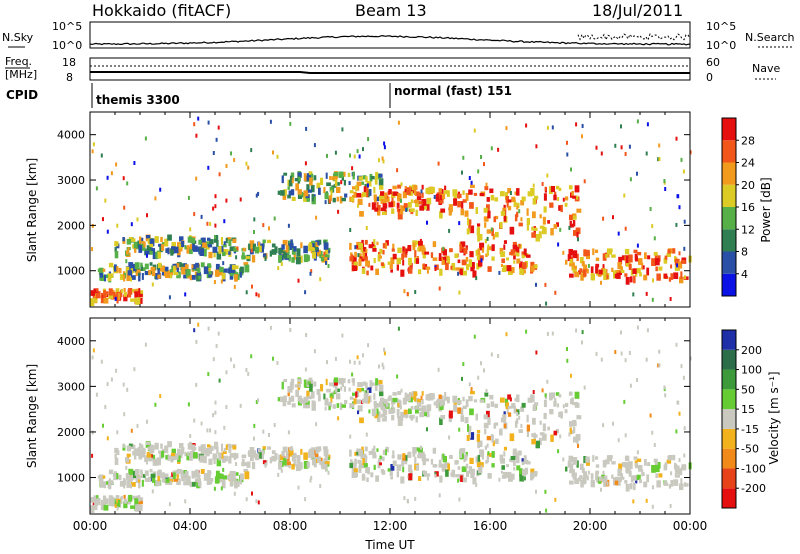 This screenshot has width=800, height=554. Describe the element at coordinates (753, 468) in the screenshot. I see `velocity-colorbar-tick-label-1: -100` at that location.